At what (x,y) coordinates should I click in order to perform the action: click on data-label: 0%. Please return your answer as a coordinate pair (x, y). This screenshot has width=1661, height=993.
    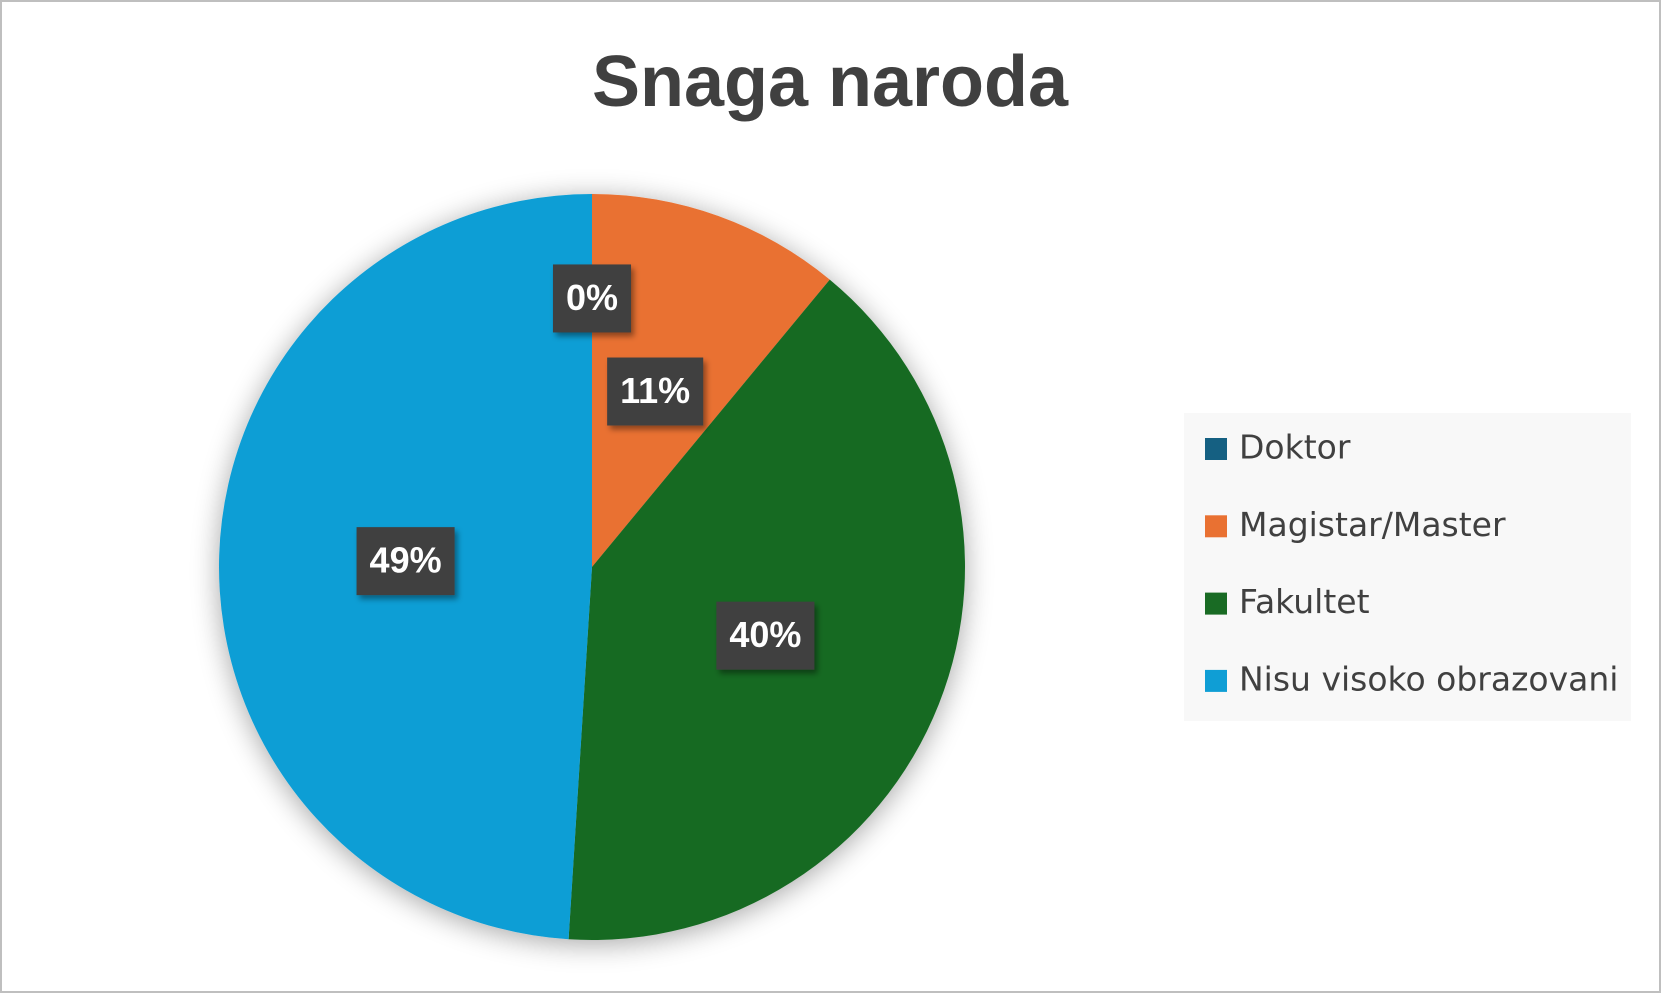
    Looking at the image, I should click on (592, 298).